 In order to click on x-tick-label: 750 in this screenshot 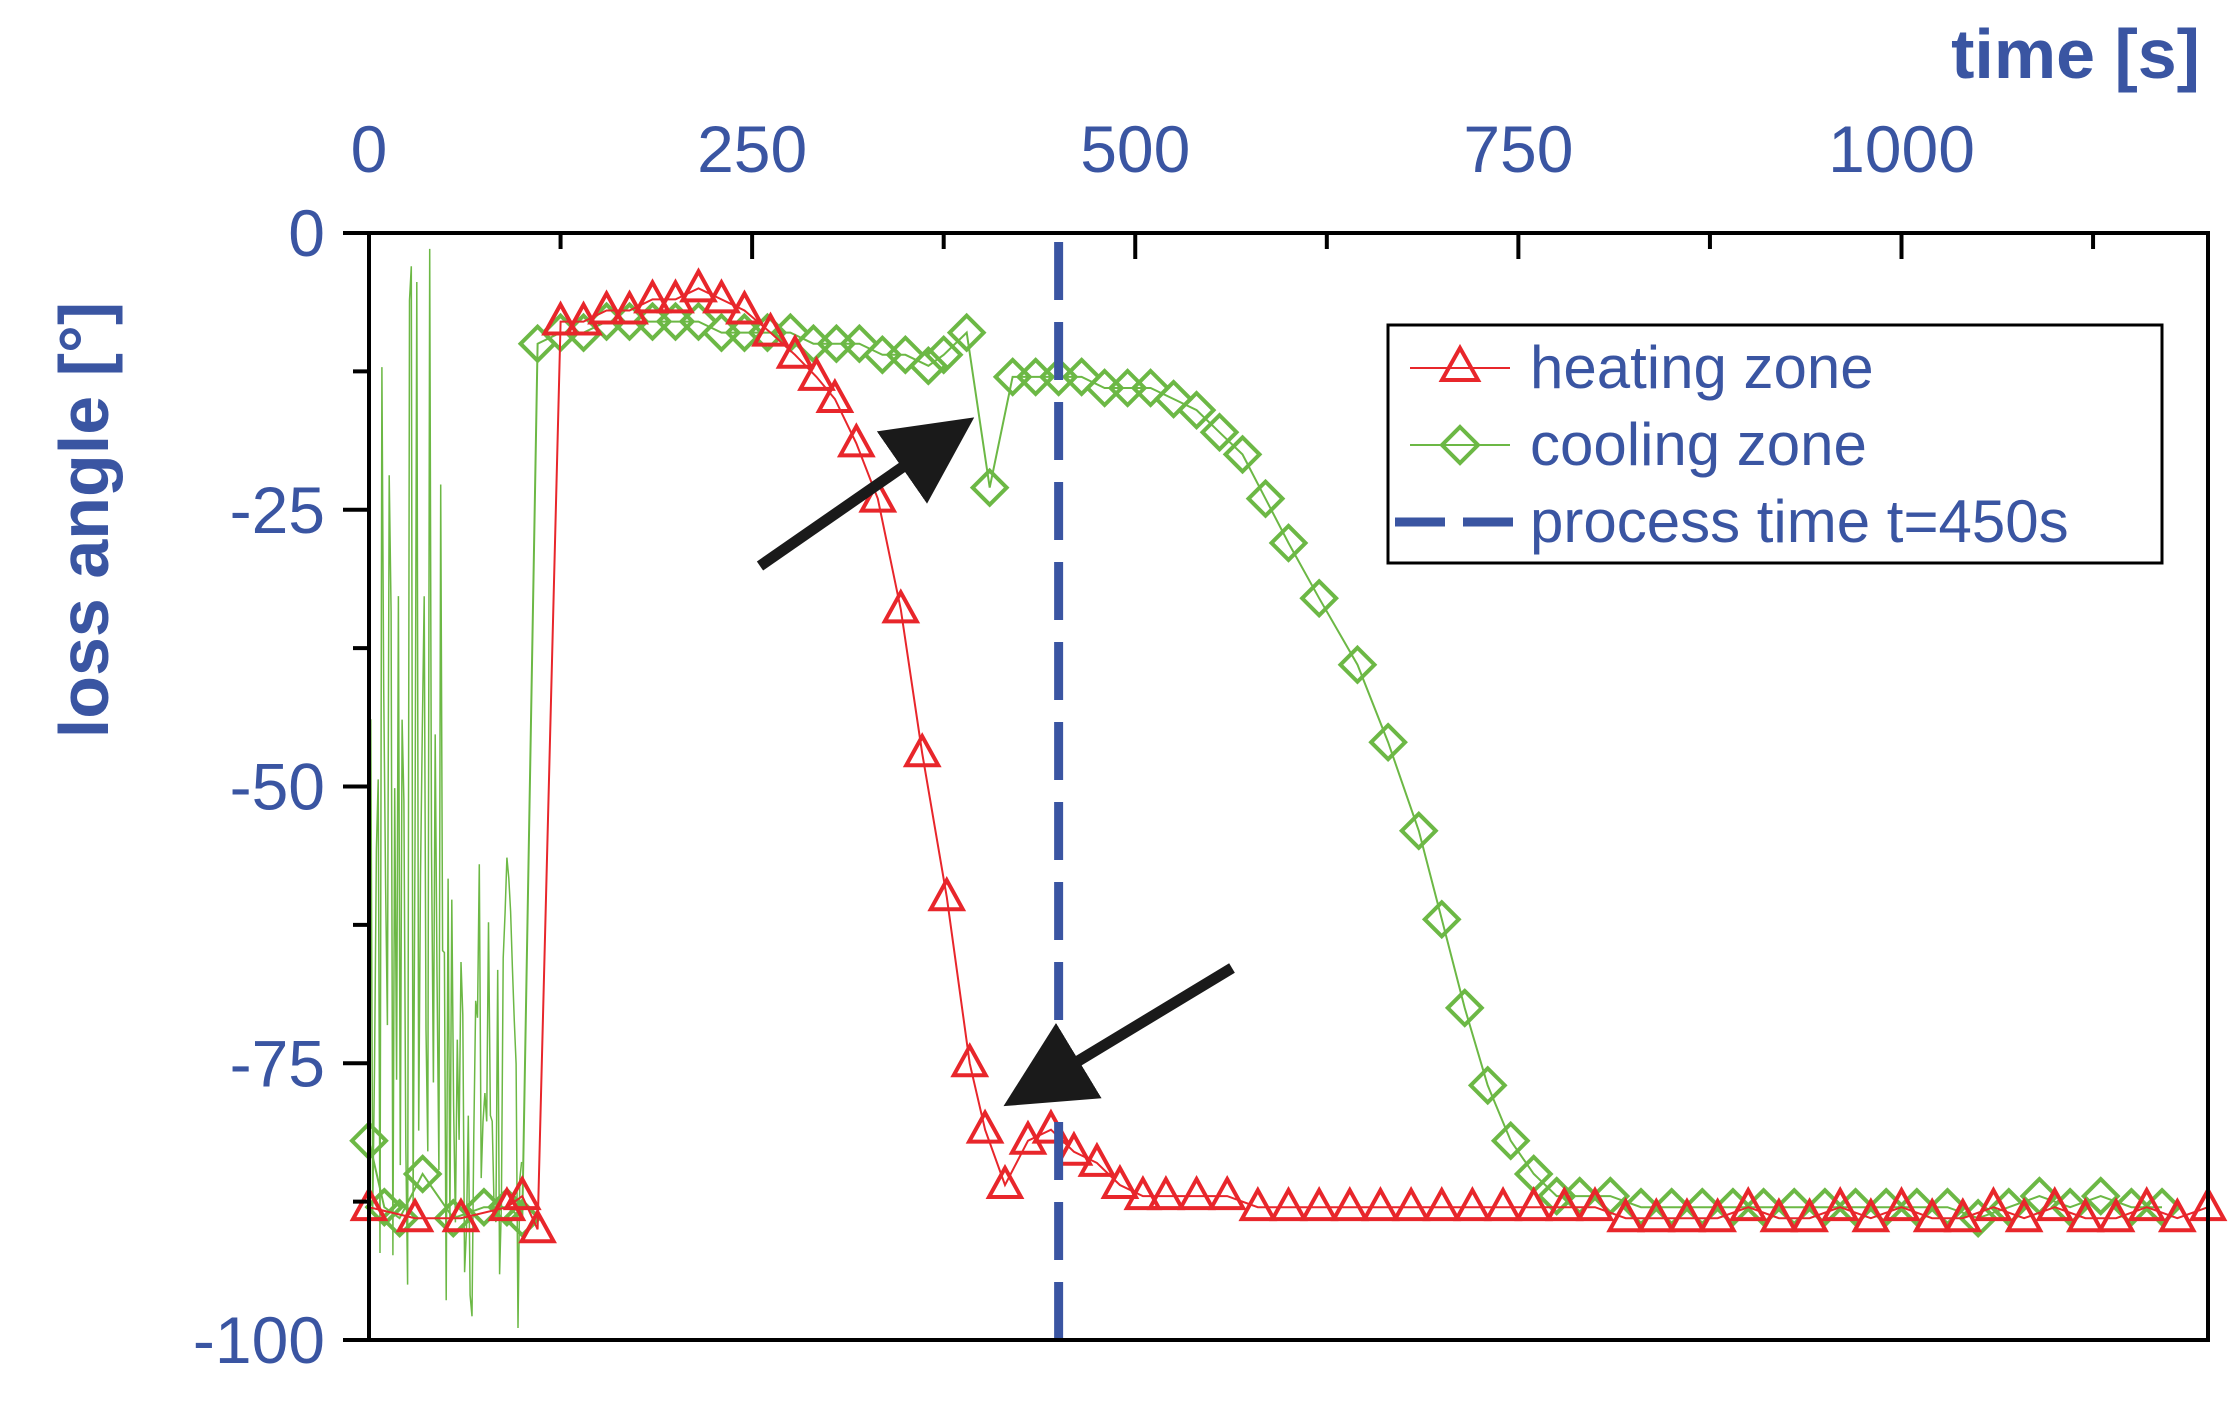, I will do `click(1518, 149)`.